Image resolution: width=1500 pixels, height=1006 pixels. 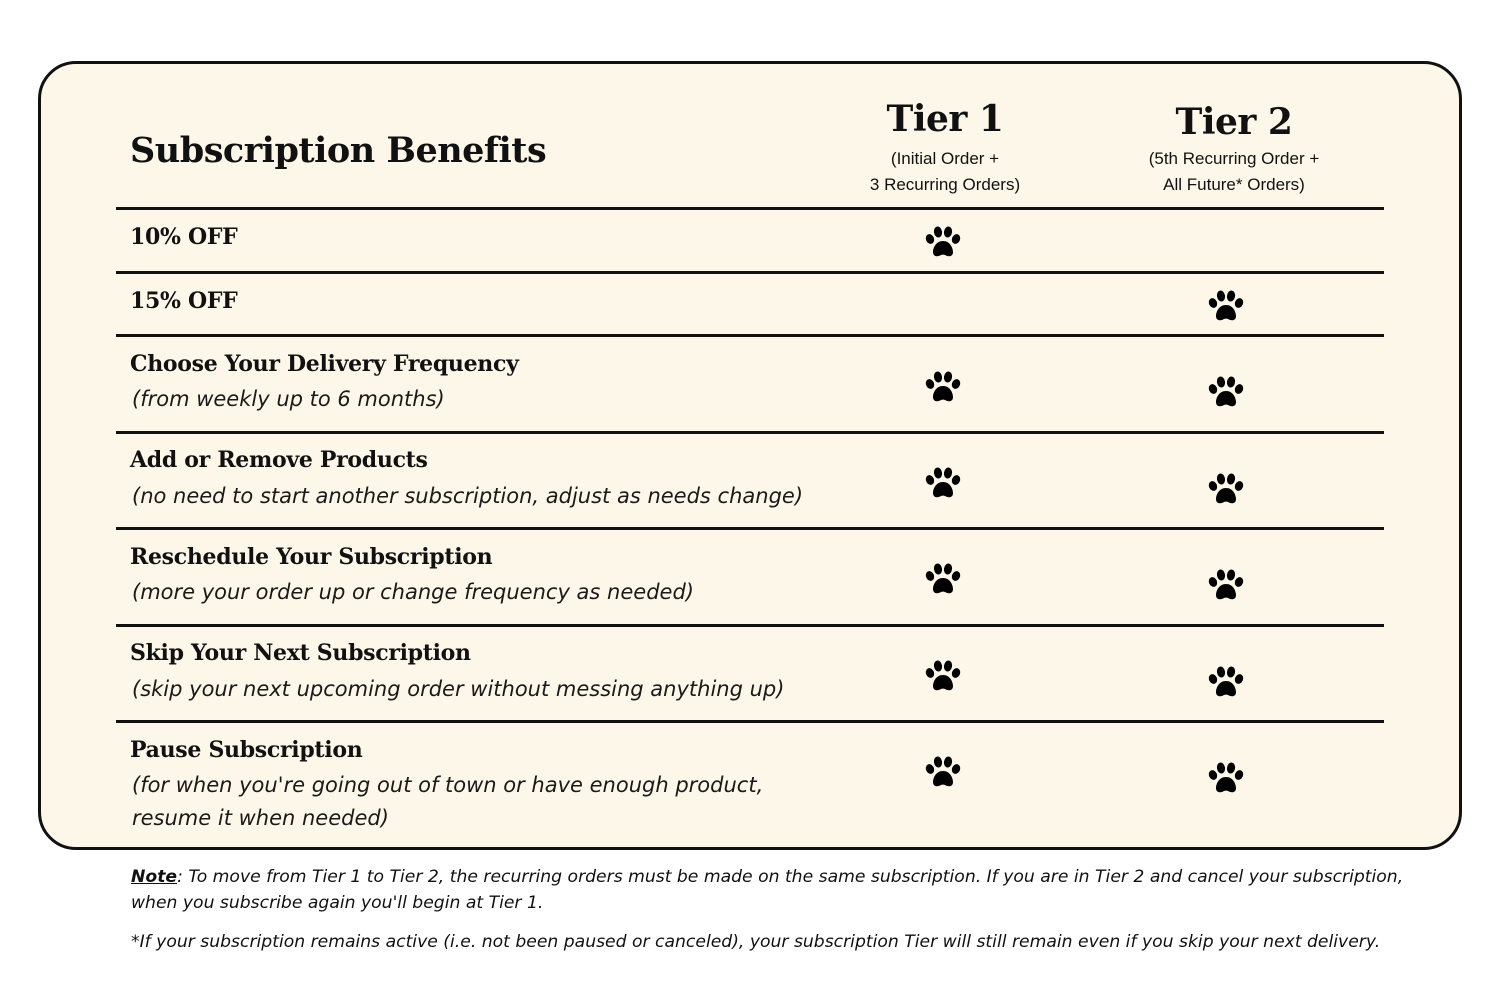 What do you see at coordinates (1234, 122) in the screenshot?
I see `tier-2-name: Tier 2` at bounding box center [1234, 122].